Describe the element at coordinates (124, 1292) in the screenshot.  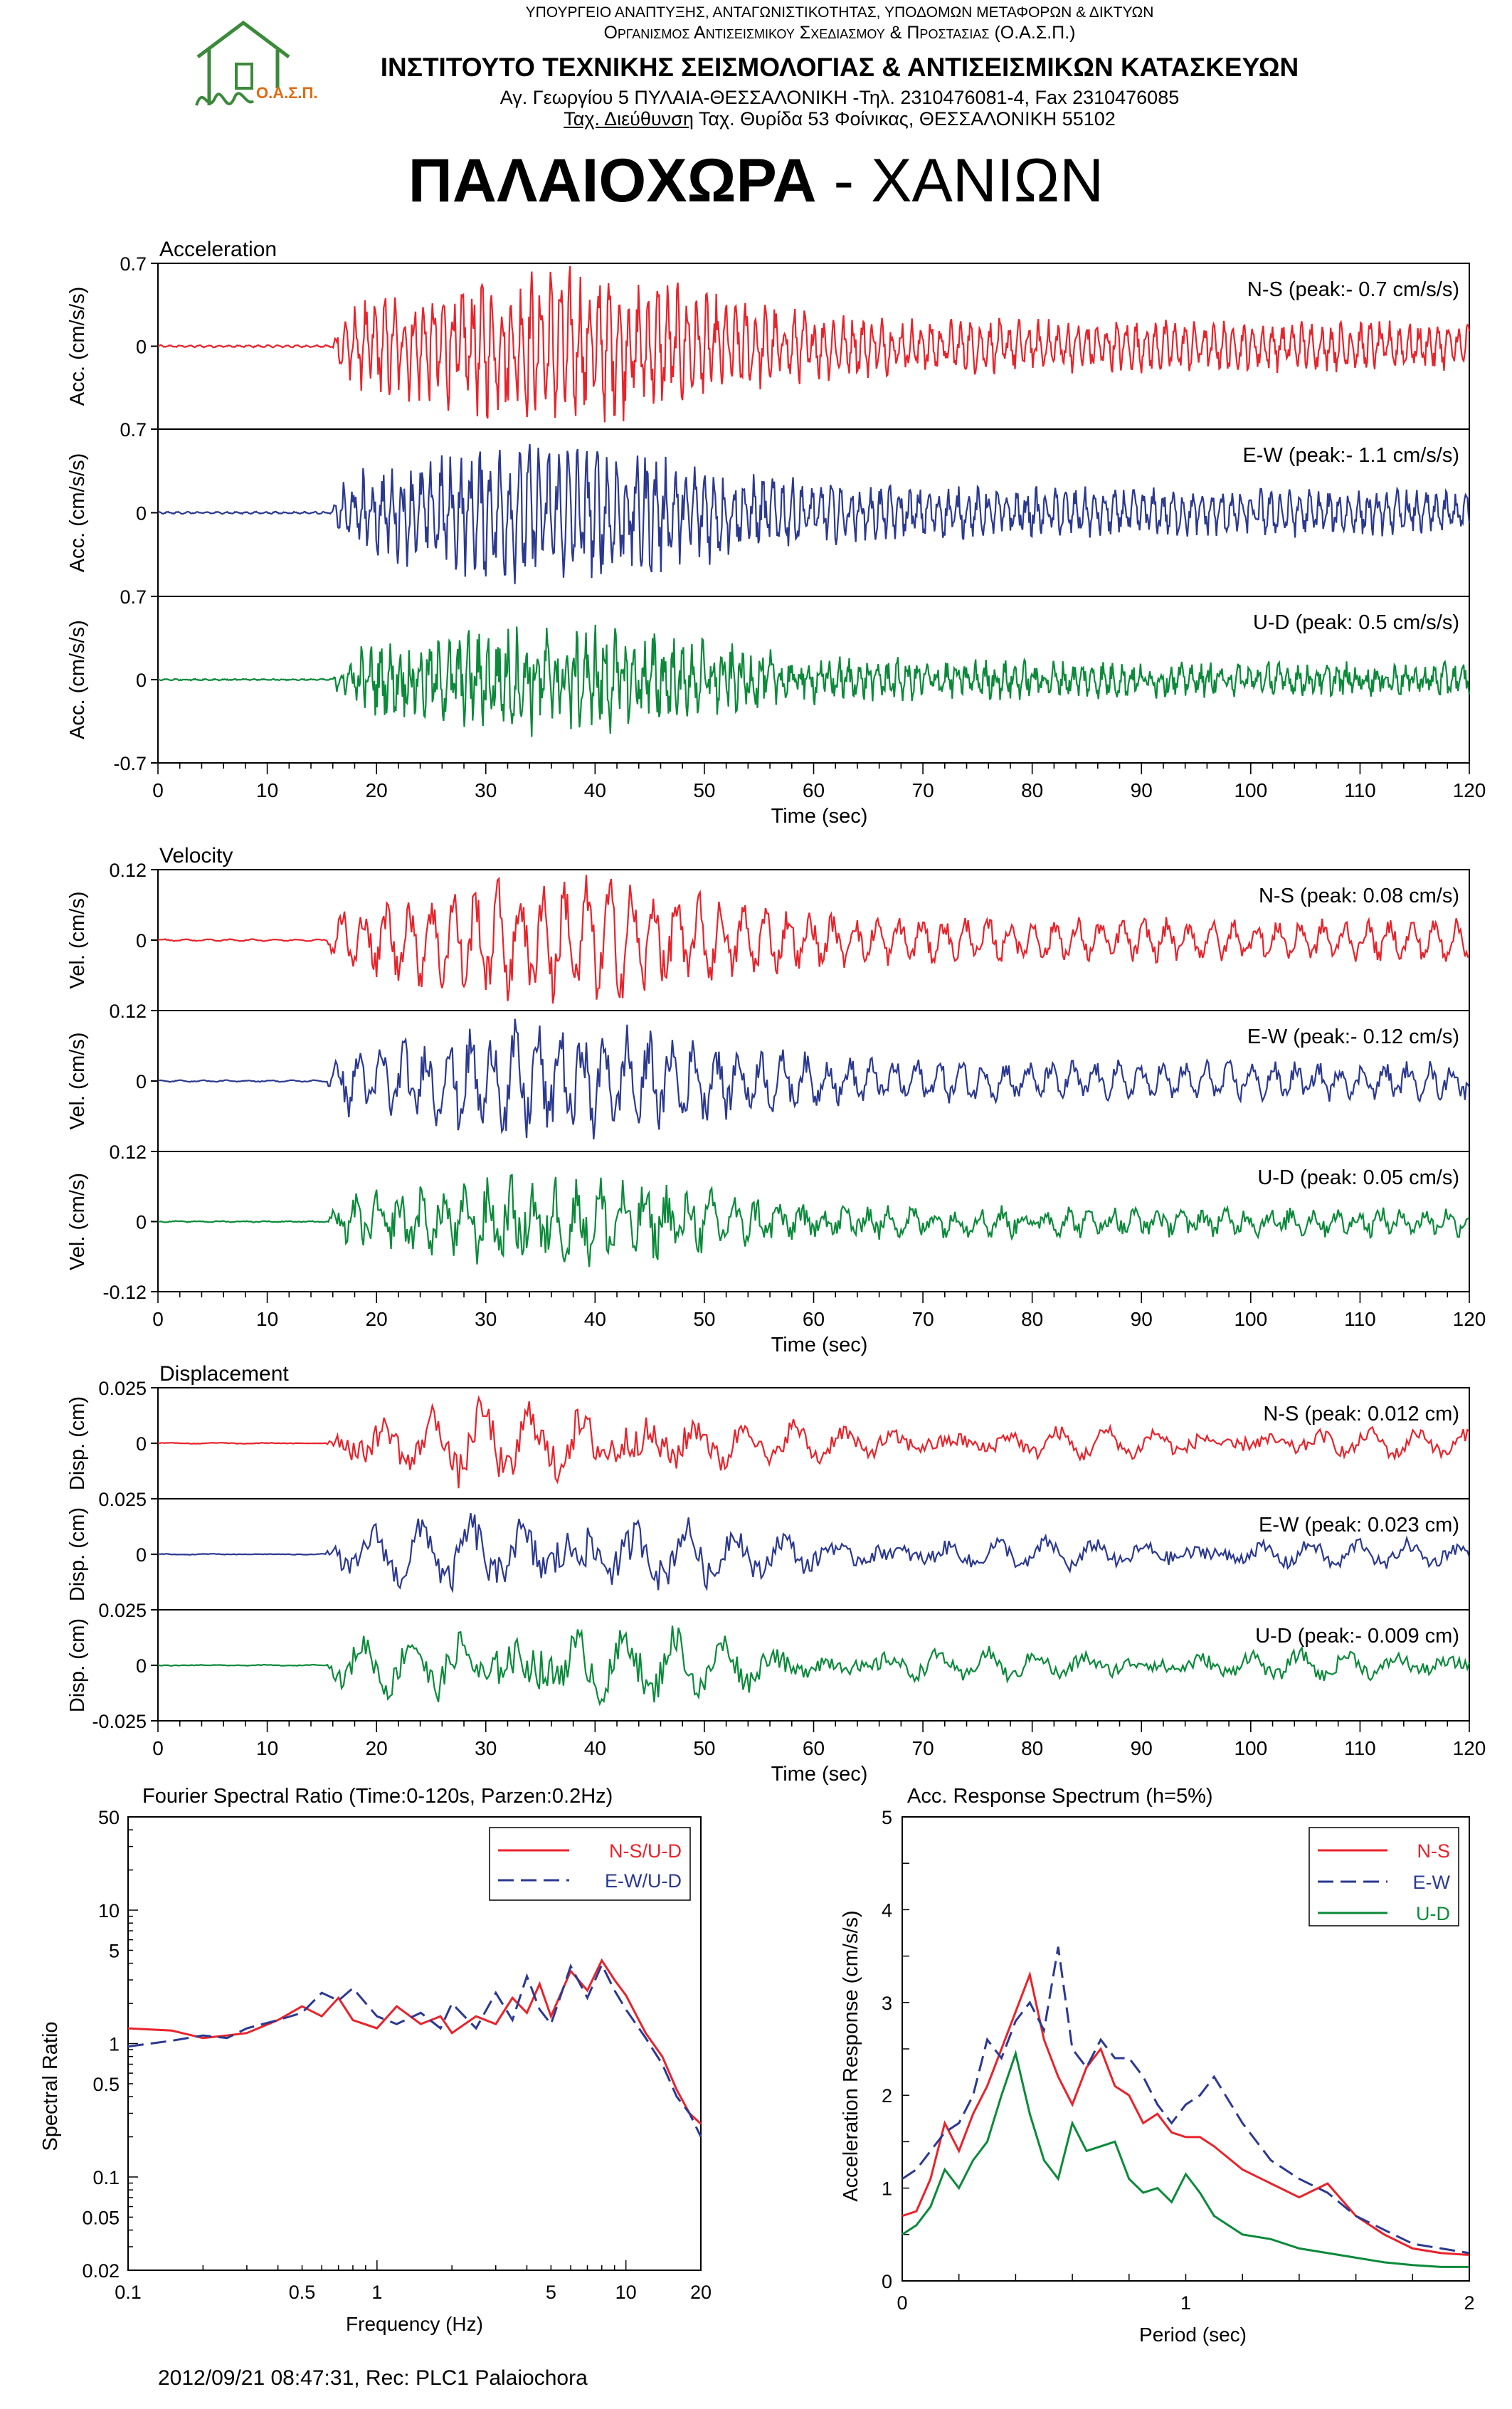
I see `y-tick-label: -0.12` at that location.